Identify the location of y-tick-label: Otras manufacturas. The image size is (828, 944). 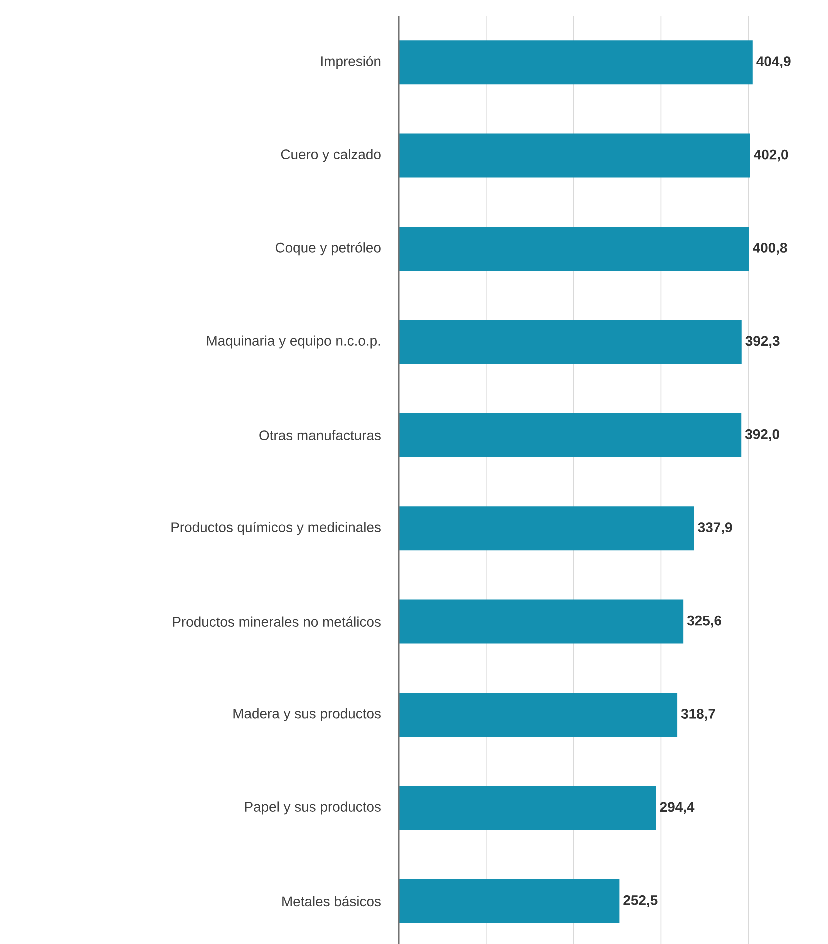
(320, 435).